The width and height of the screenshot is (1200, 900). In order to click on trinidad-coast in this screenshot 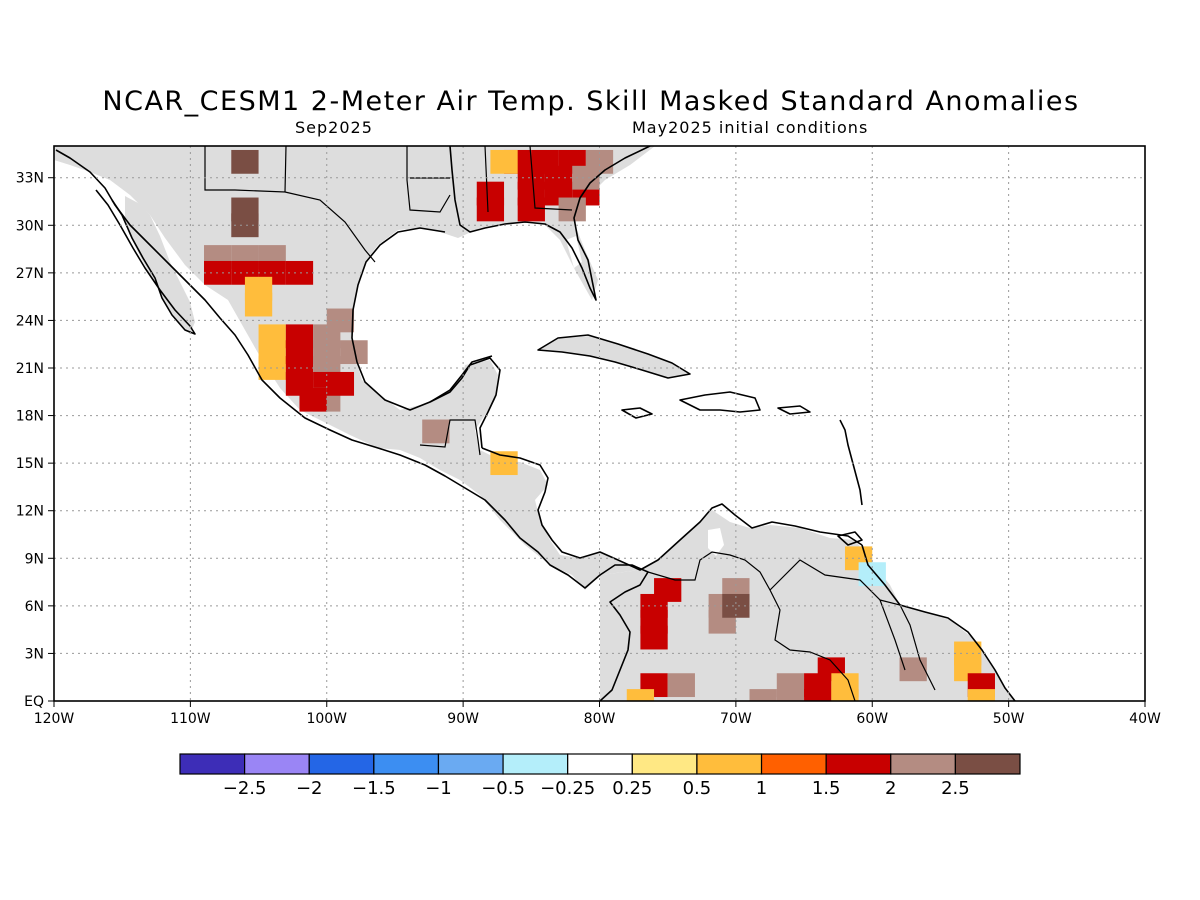, I will do `click(850, 538)`.